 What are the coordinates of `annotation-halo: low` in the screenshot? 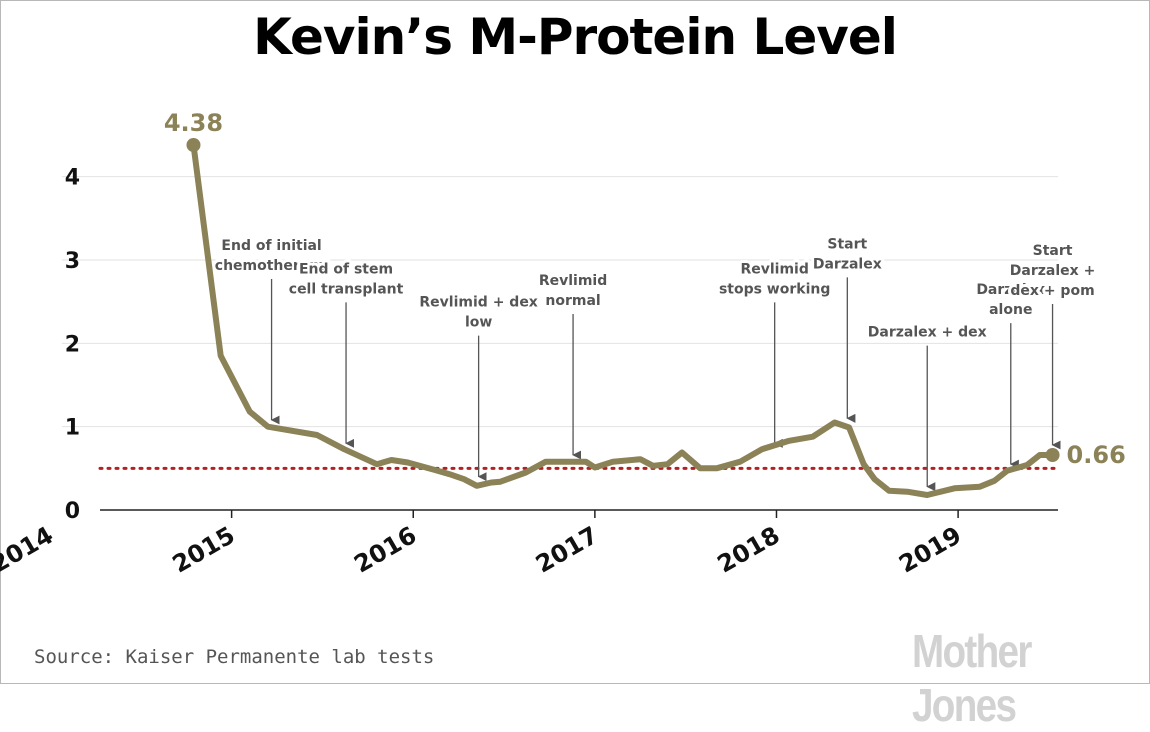 It's located at (478, 323).